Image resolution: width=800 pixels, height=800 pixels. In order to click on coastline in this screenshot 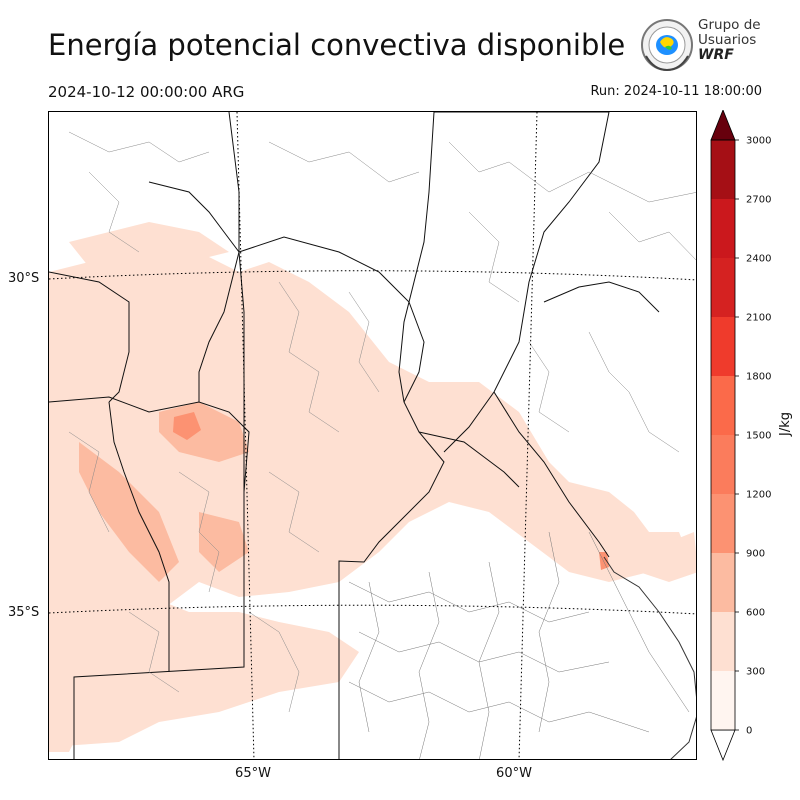, I will do `click(649, 657)`.